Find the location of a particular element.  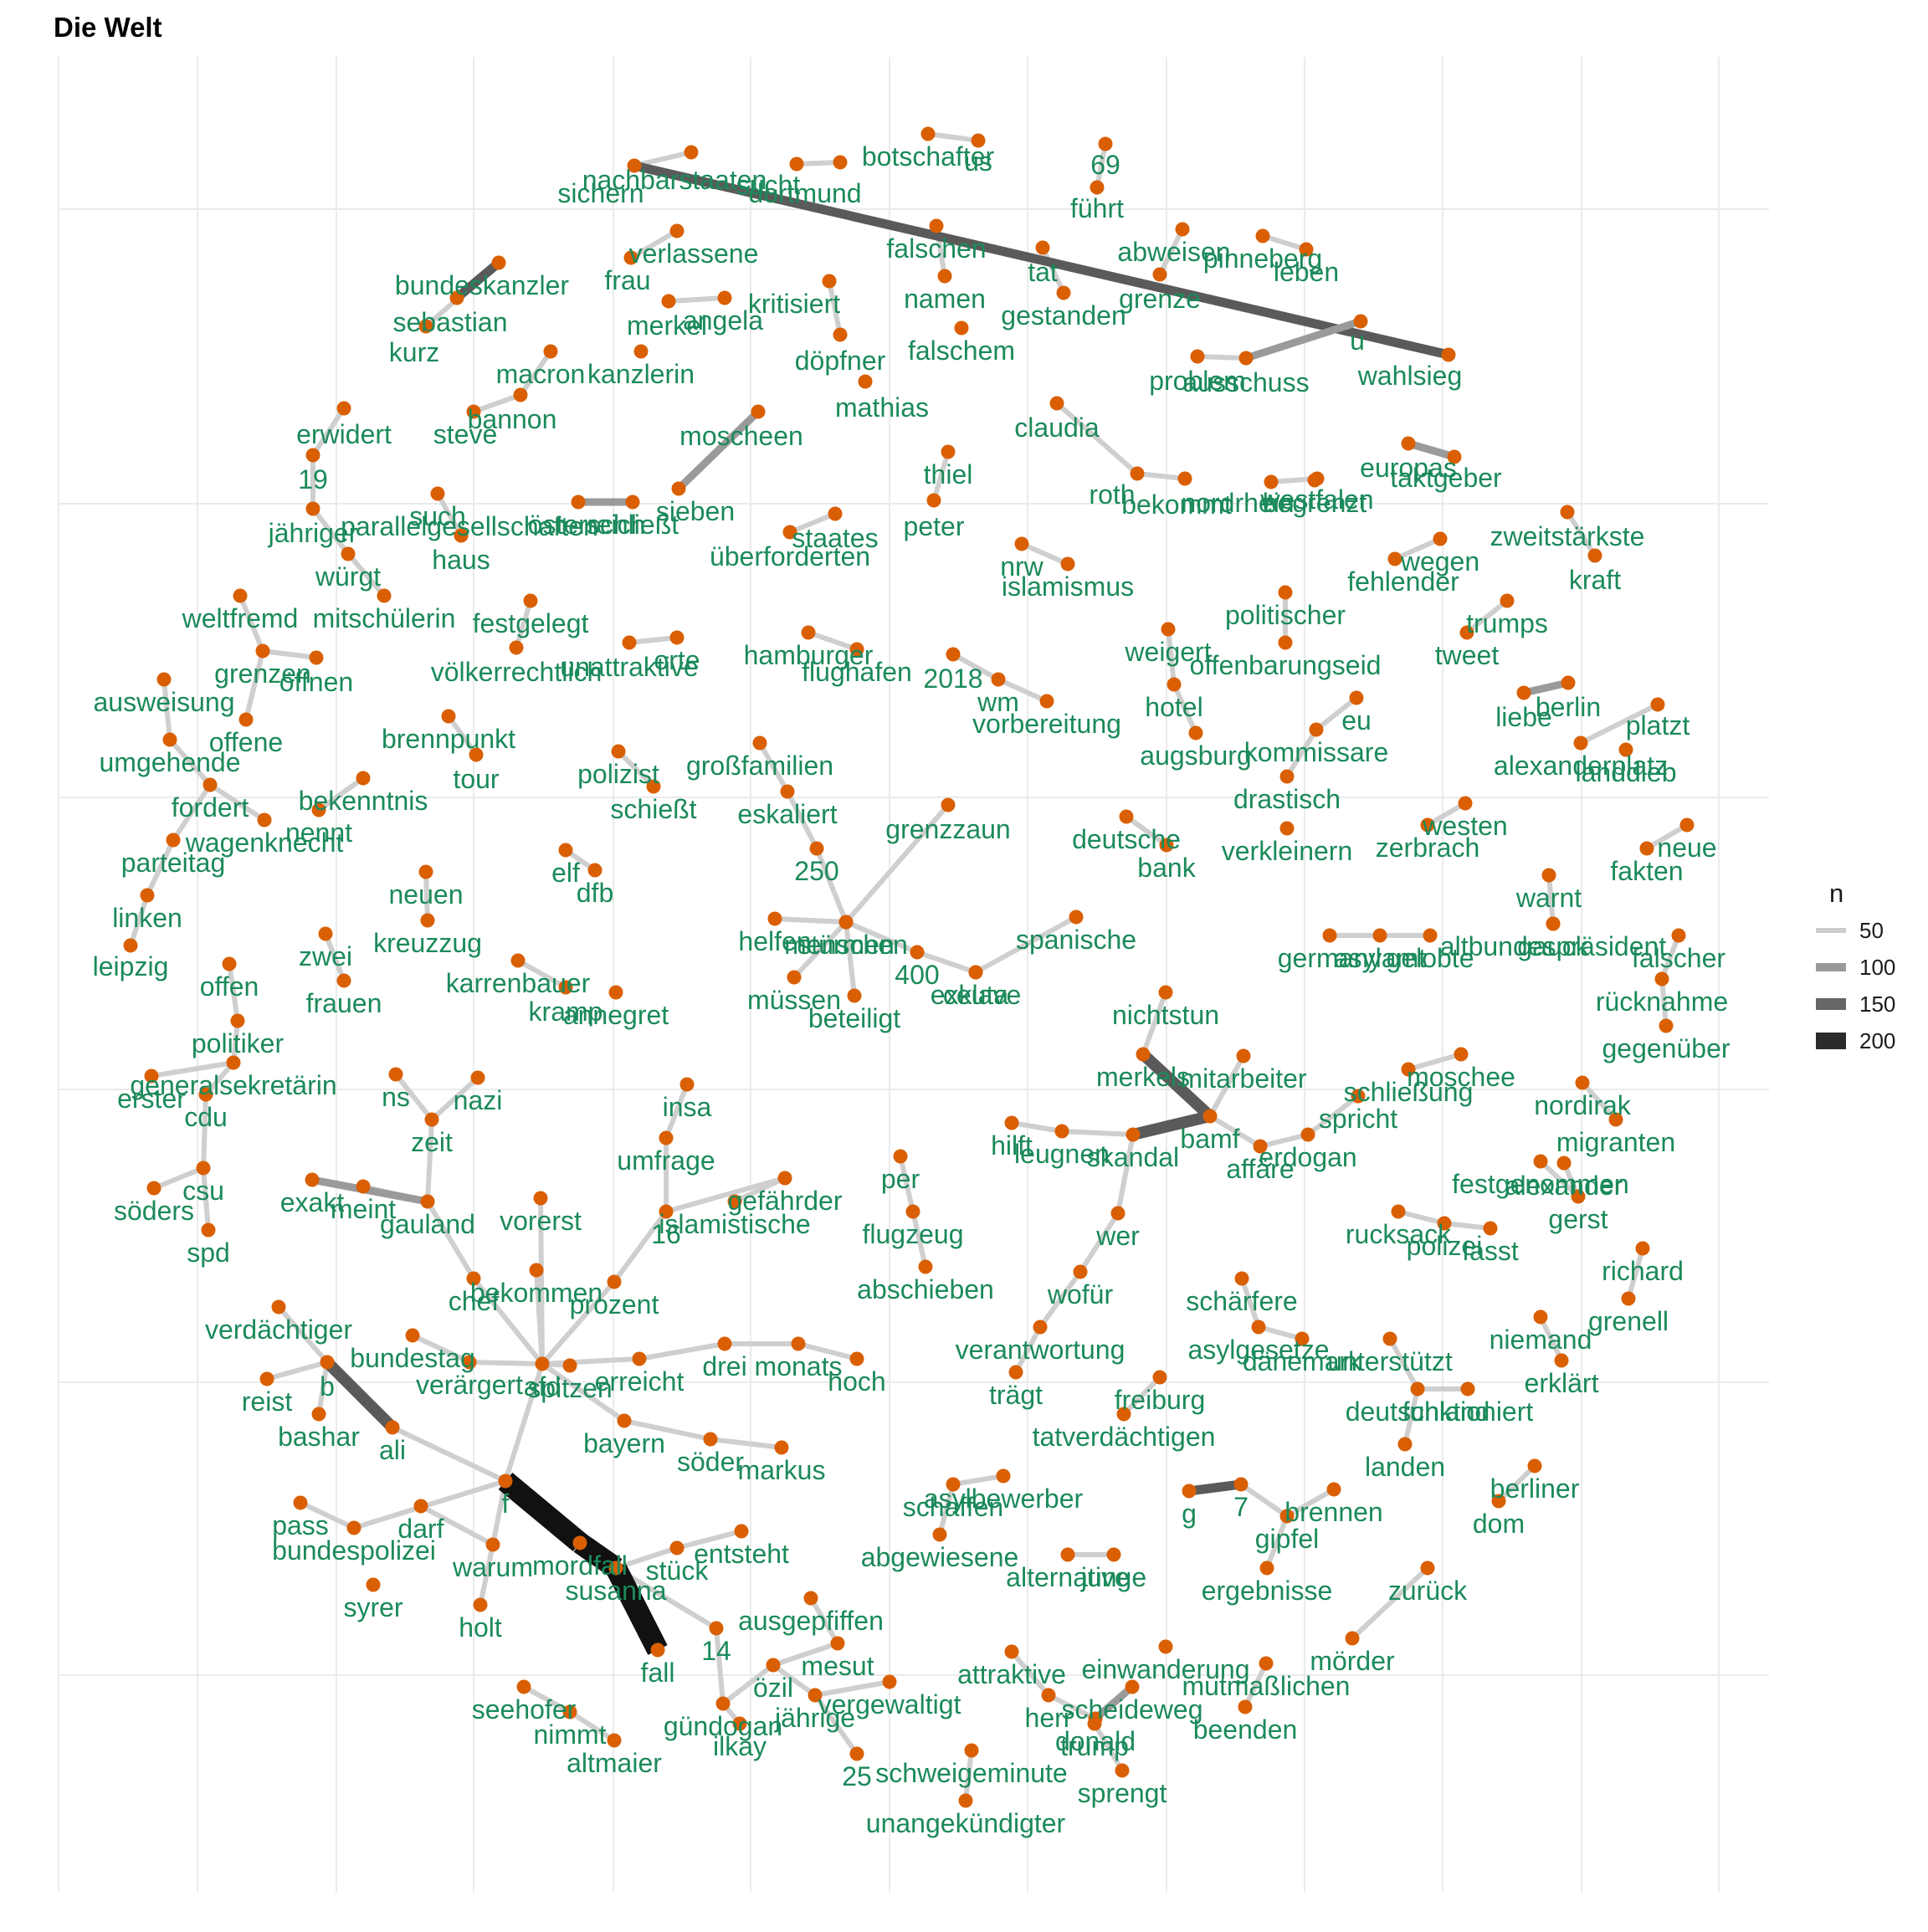

edge-250-menschen is located at coordinates (831, 885).